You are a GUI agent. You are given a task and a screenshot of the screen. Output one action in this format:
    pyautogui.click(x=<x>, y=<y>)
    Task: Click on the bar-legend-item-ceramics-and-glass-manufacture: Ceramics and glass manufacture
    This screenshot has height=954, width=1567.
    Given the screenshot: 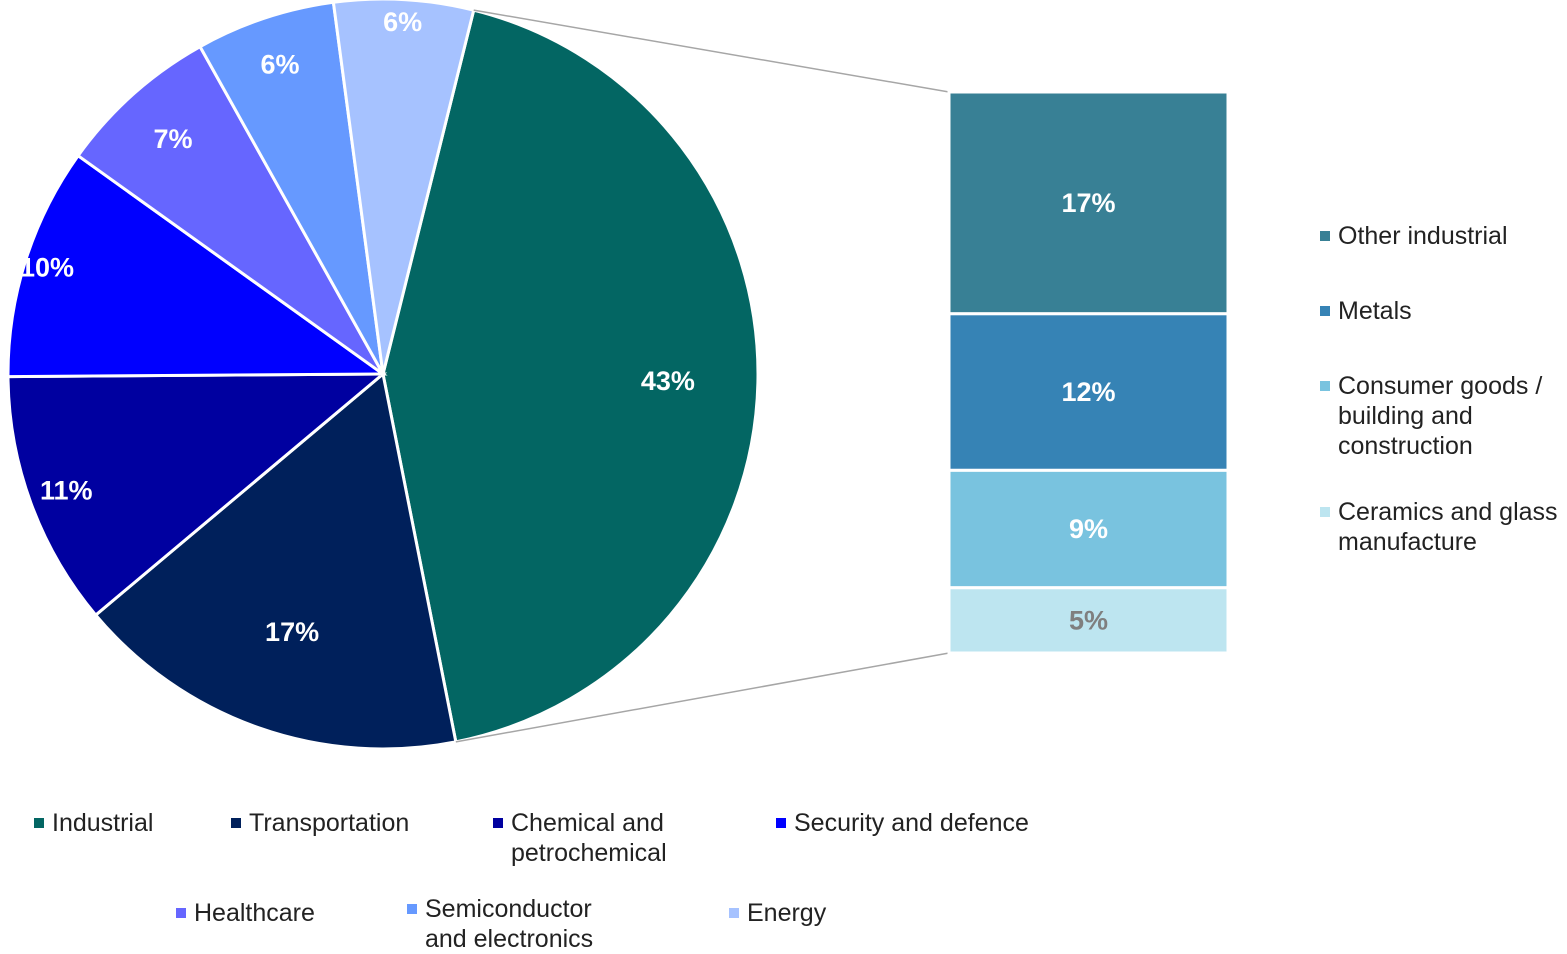 What is the action you would take?
    pyautogui.click(x=1439, y=527)
    